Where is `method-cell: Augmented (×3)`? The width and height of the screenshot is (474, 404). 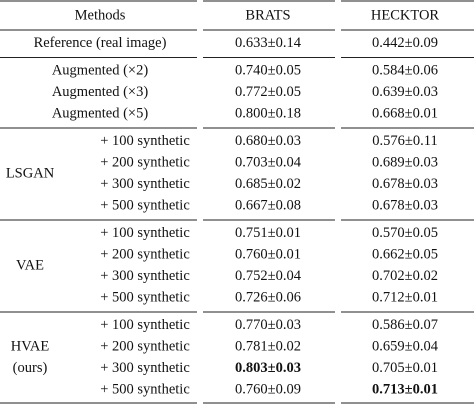 method-cell: Augmented (×3) is located at coordinates (100, 92).